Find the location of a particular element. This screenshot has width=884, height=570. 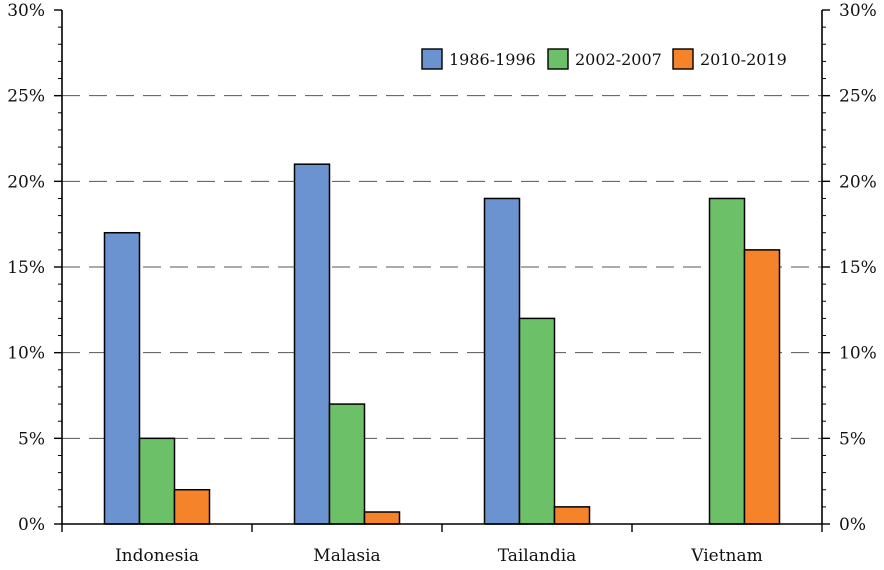

y-tick-label-right: 15% is located at coordinates (858, 268).